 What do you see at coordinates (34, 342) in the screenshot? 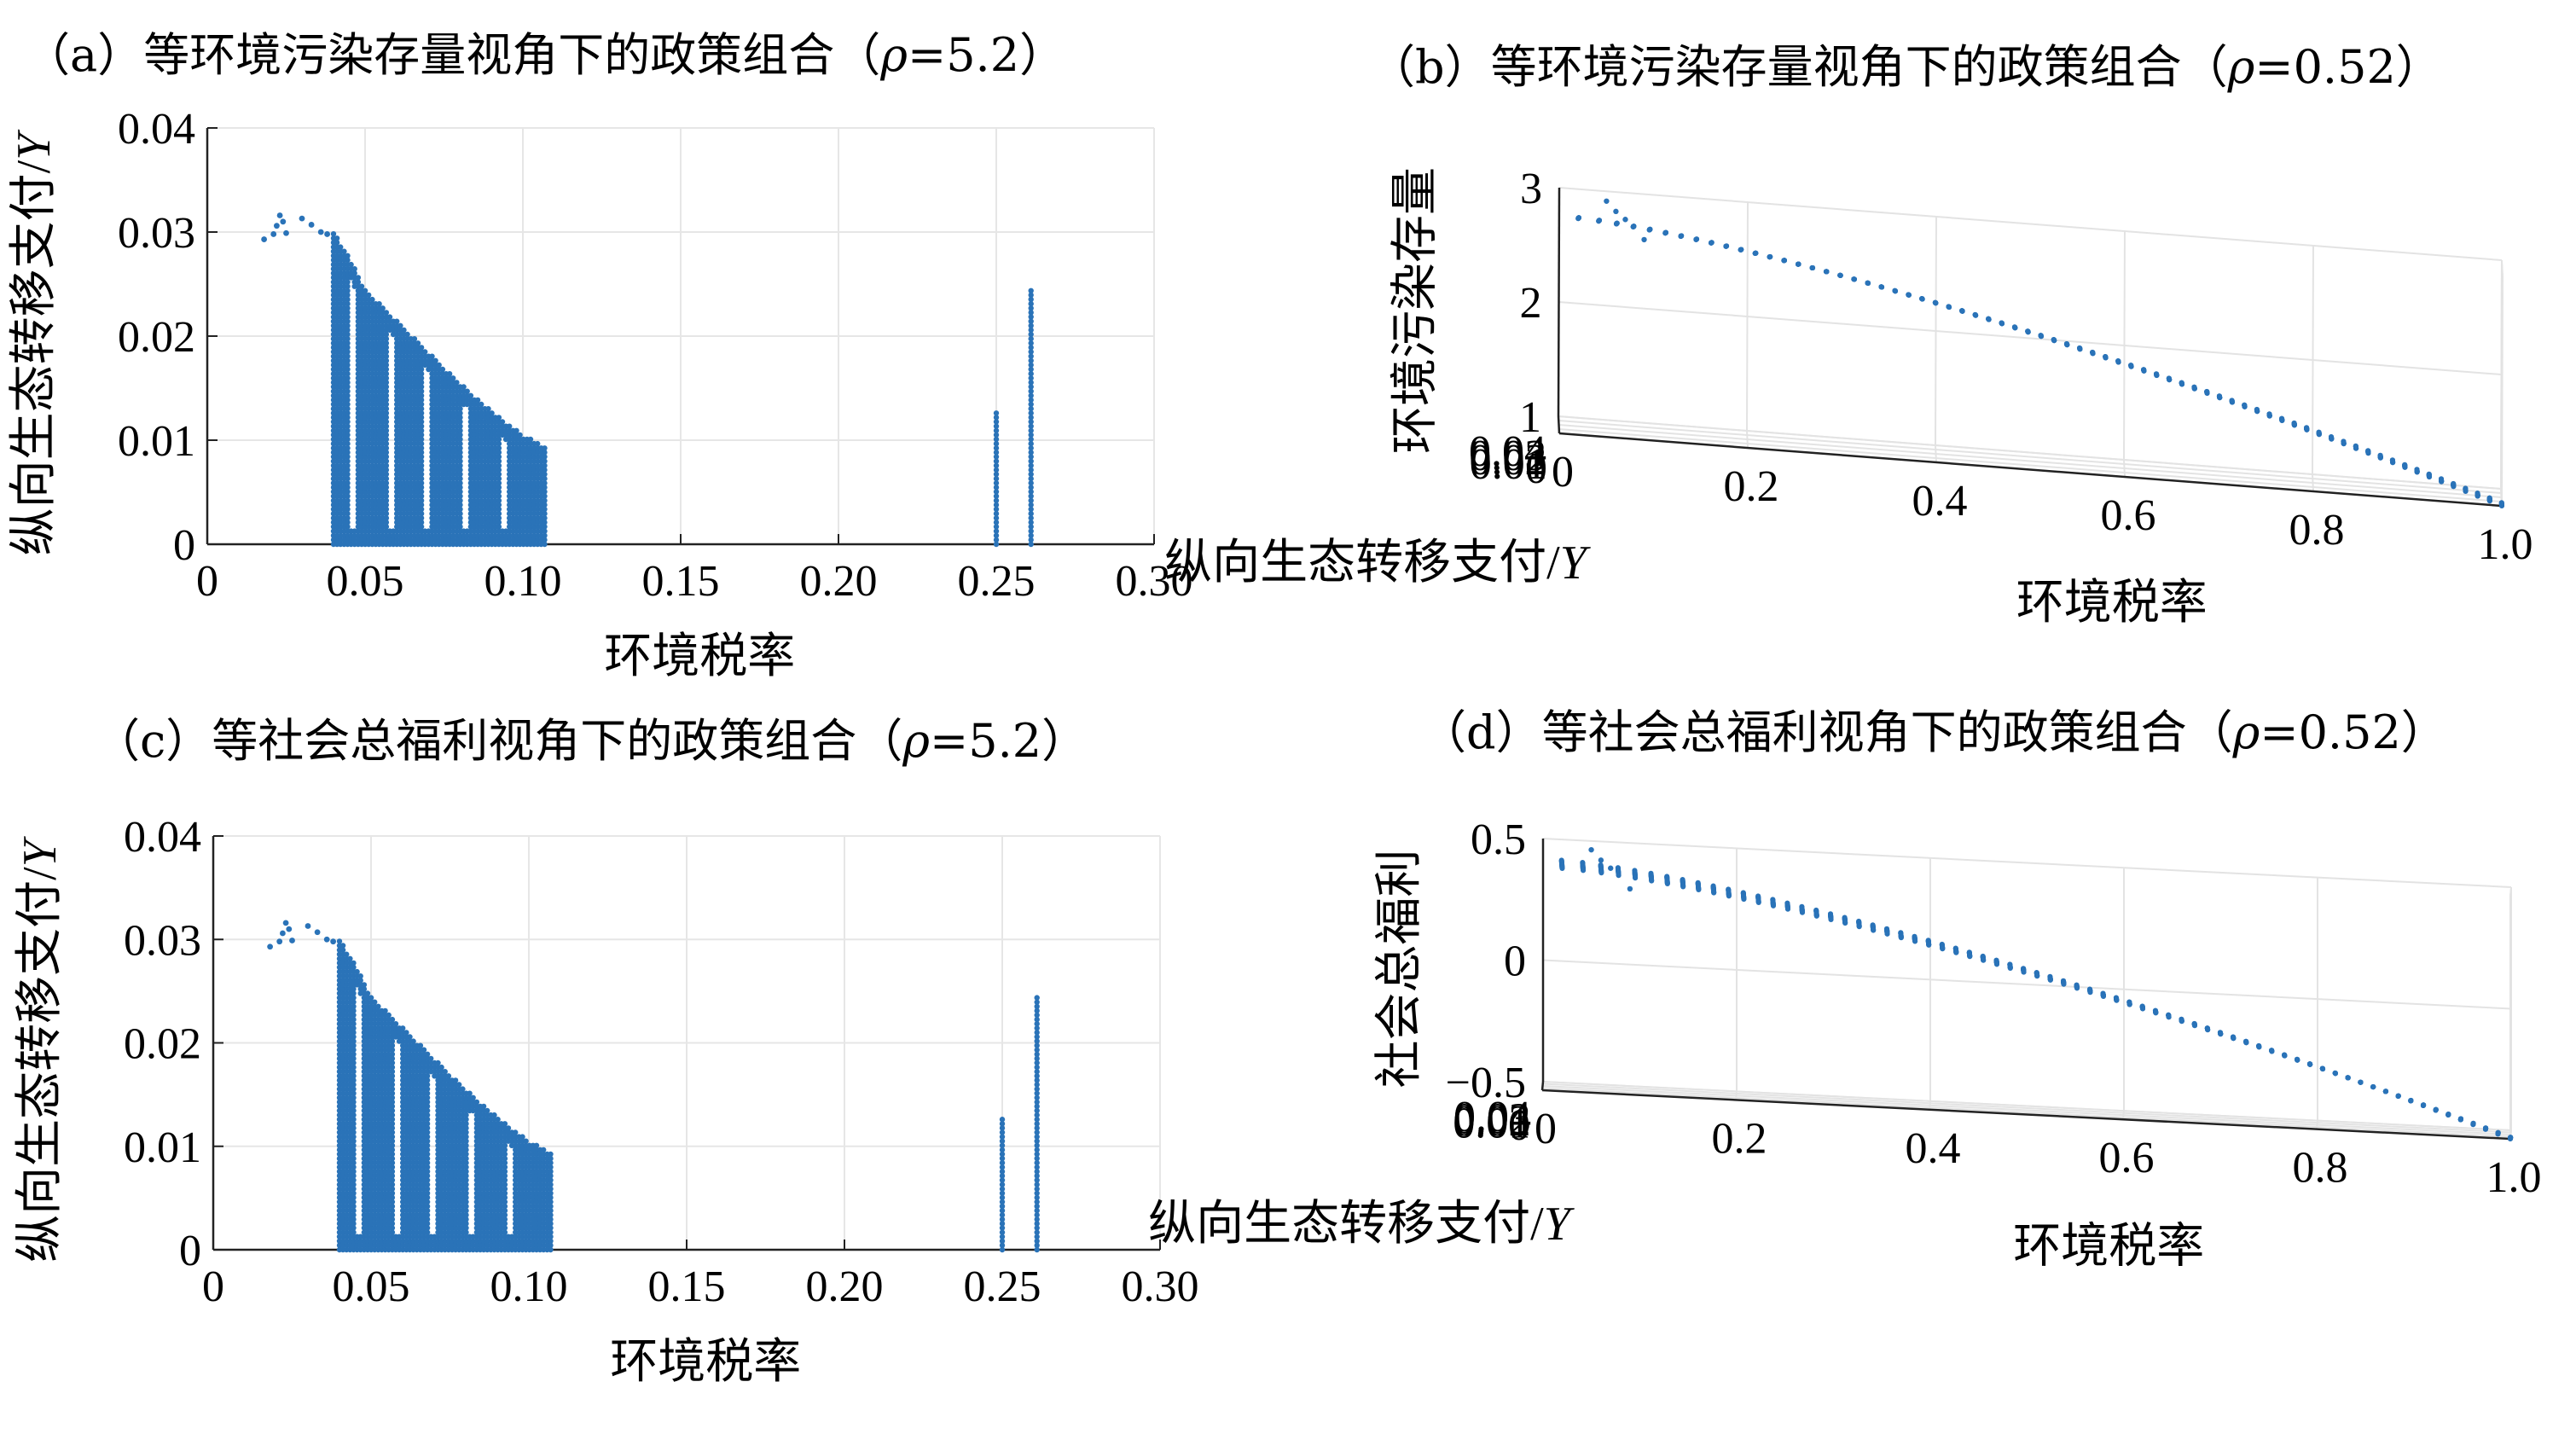
I see `panel-a-ylabel: 纵向生态转移支付/Y` at bounding box center [34, 342].